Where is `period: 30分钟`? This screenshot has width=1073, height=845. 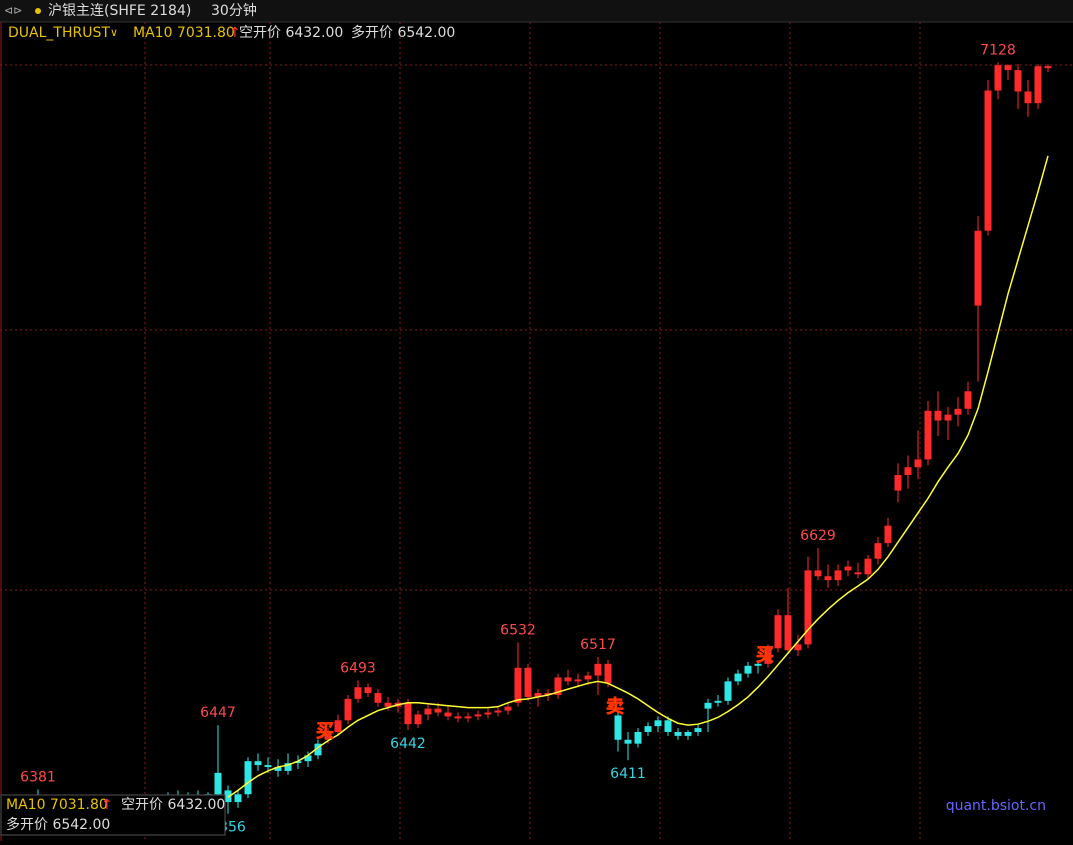 period: 30分钟 is located at coordinates (234, 10).